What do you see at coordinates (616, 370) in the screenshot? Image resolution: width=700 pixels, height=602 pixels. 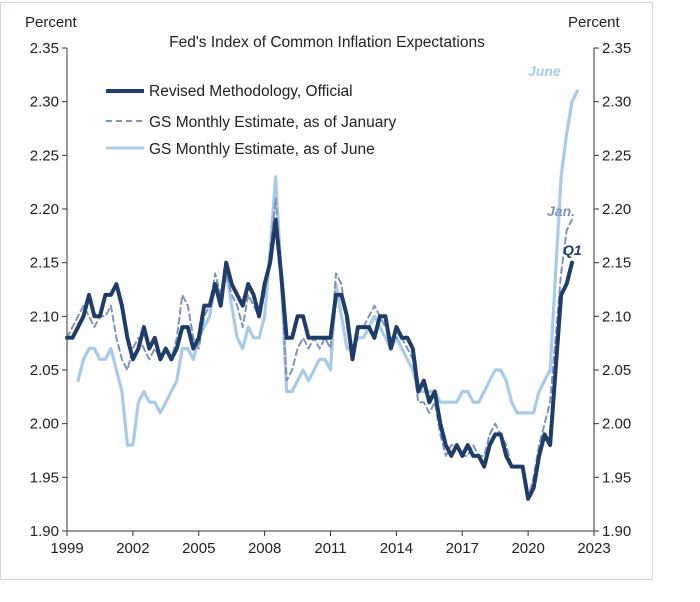 I see `y-tick-label-right: 2.05` at bounding box center [616, 370].